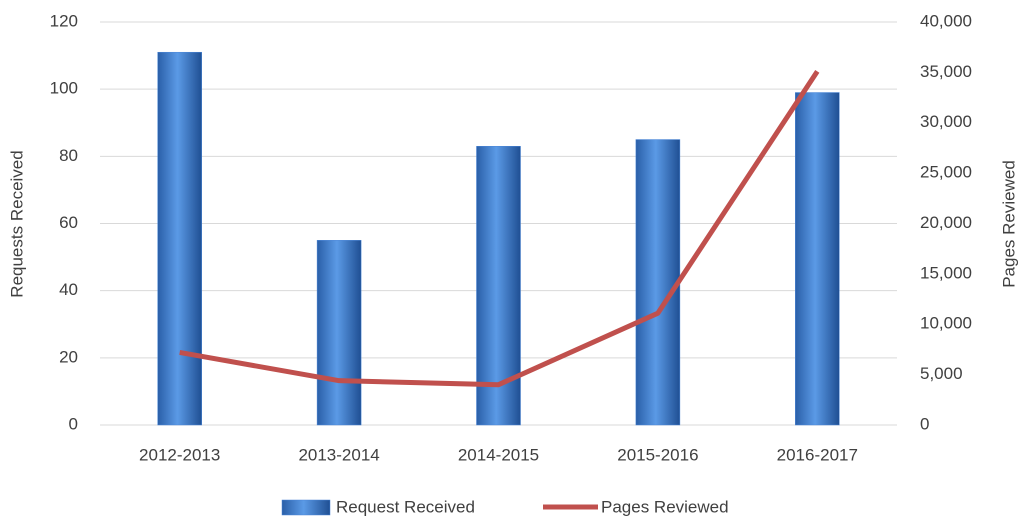  I want to click on y2-tick-label: 30,000, so click(946, 121).